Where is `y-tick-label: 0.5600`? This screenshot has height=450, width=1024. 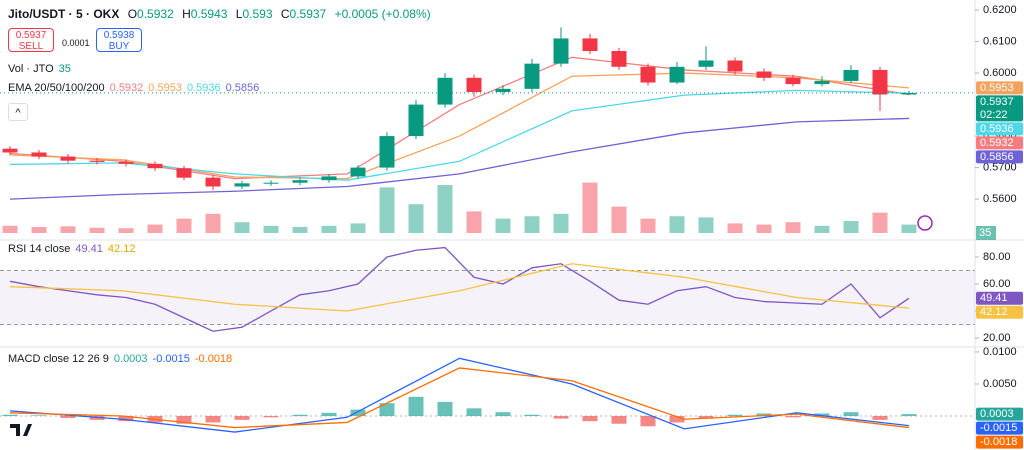 y-tick-label: 0.5600 is located at coordinates (1000, 199).